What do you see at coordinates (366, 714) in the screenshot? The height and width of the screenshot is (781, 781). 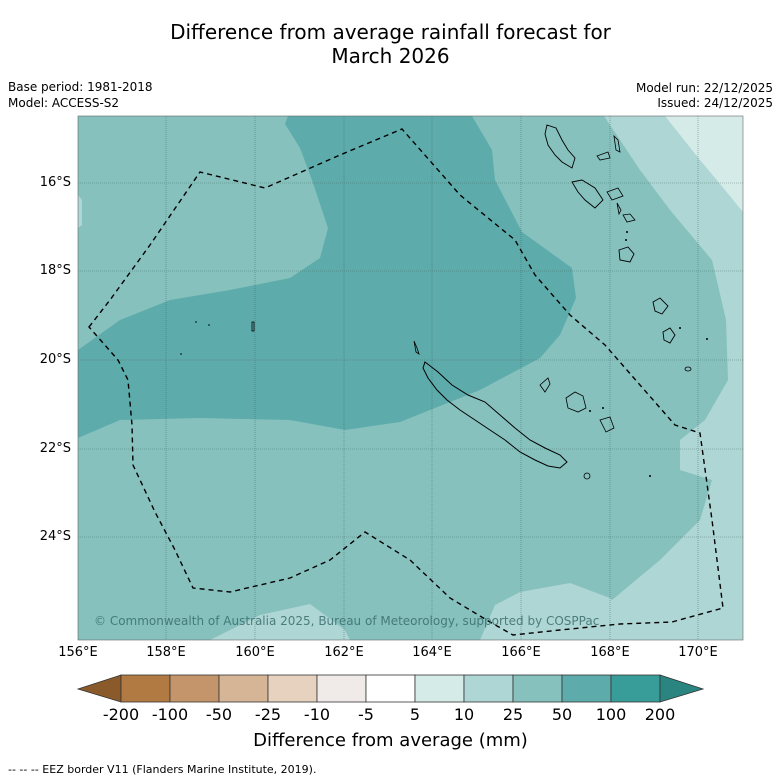 I see `colorbar-tick: -5` at bounding box center [366, 714].